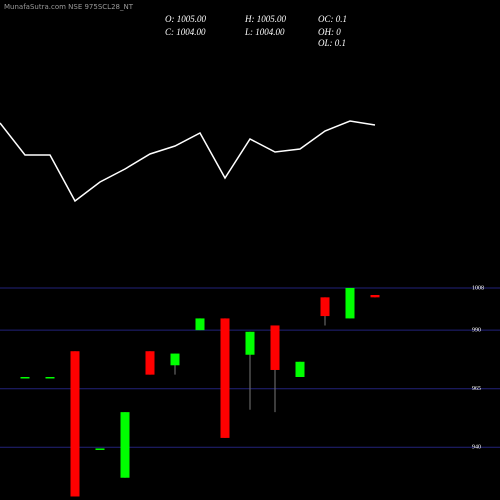  Describe the element at coordinates (265, 19) in the screenshot. I see `ohlc-info: H: 1005.00` at that location.